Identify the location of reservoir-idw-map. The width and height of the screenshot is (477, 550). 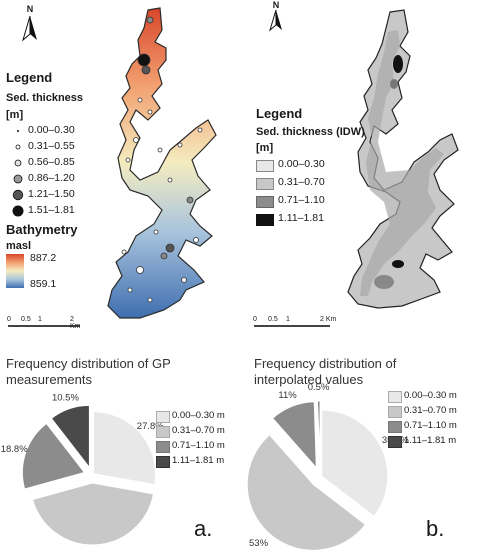
(403, 159).